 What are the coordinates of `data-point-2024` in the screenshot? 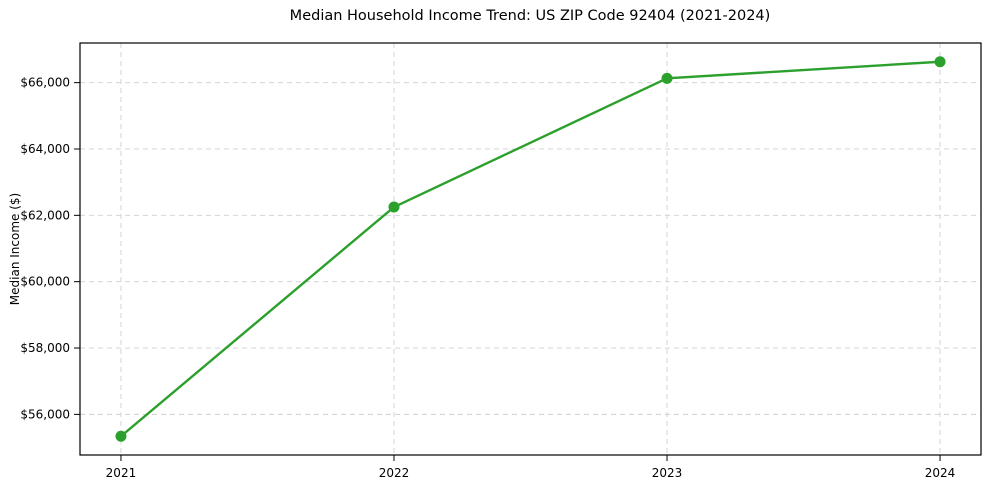 It's located at (940, 62).